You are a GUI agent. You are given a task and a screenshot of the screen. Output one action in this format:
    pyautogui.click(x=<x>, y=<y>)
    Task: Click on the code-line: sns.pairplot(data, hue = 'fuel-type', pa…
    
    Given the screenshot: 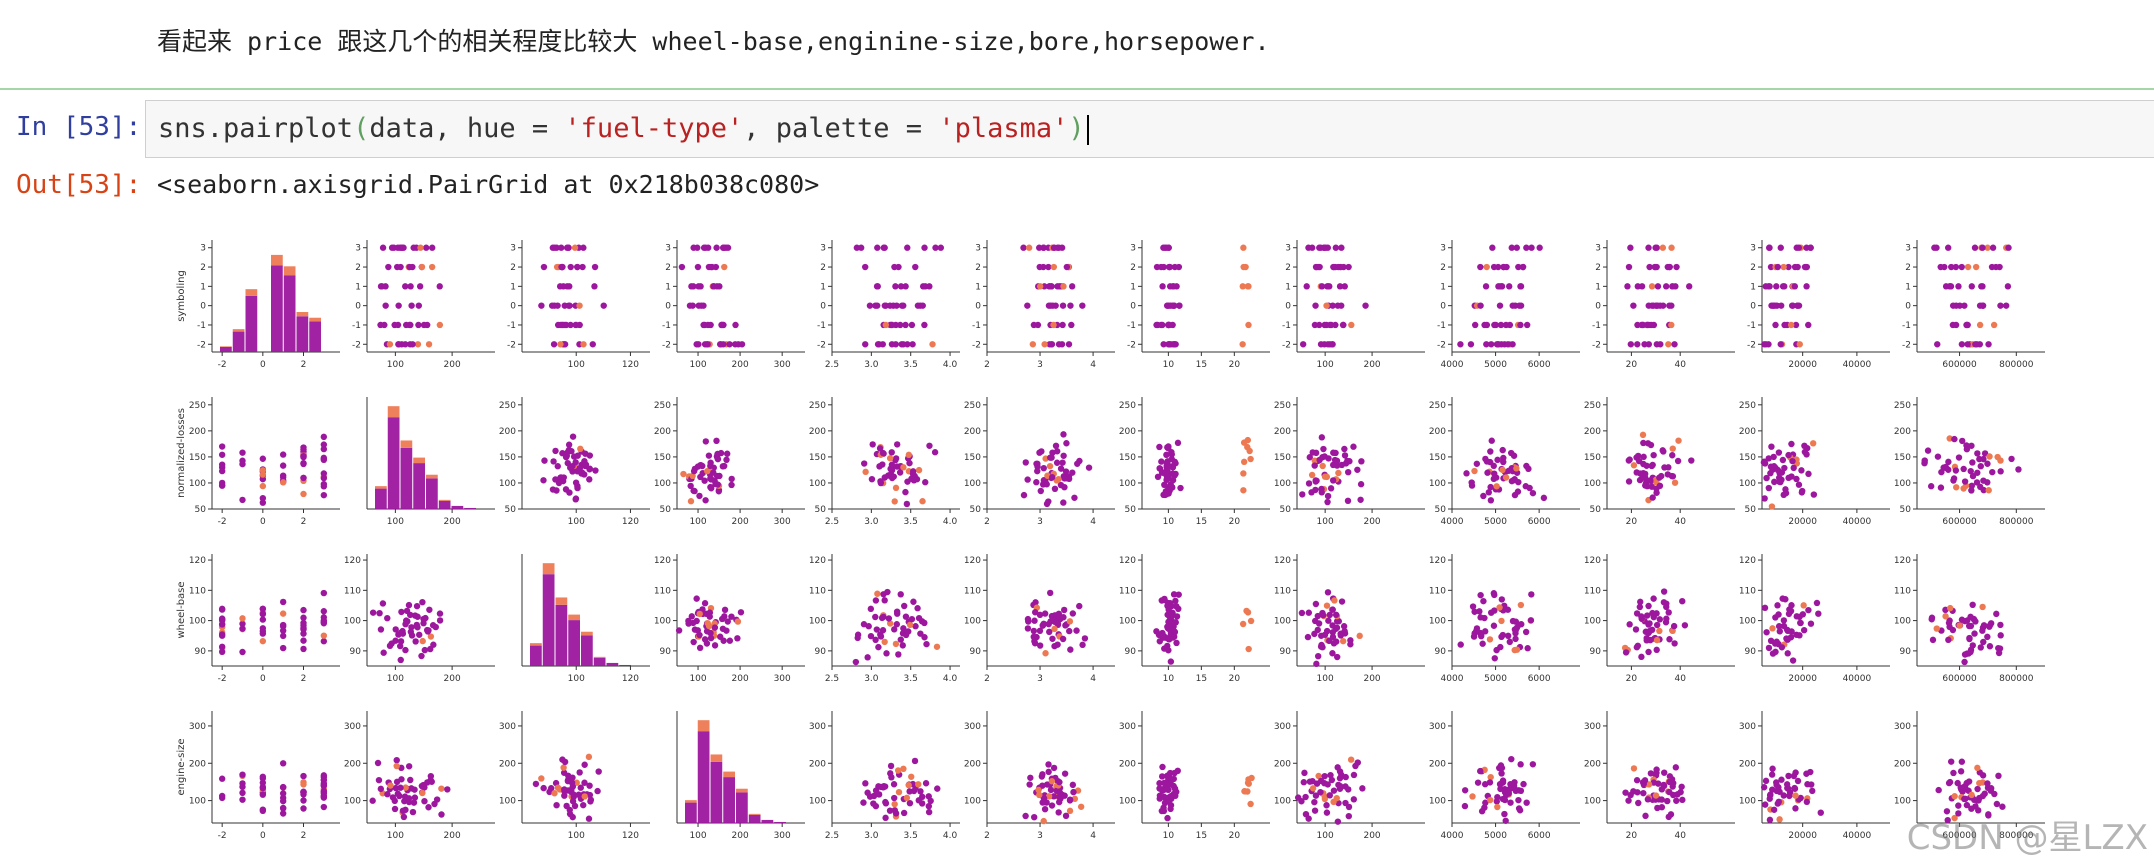 What is the action you would take?
    pyautogui.click(x=623, y=129)
    